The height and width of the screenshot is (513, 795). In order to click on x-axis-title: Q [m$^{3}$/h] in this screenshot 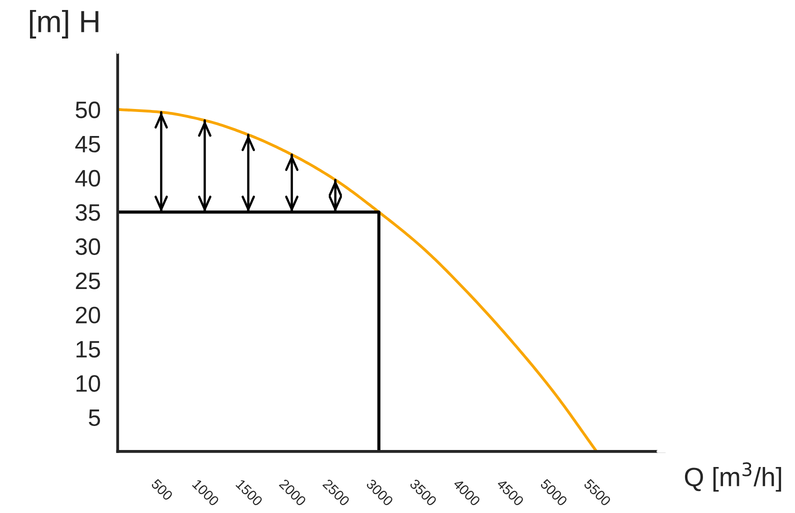, I will do `click(733, 477)`.